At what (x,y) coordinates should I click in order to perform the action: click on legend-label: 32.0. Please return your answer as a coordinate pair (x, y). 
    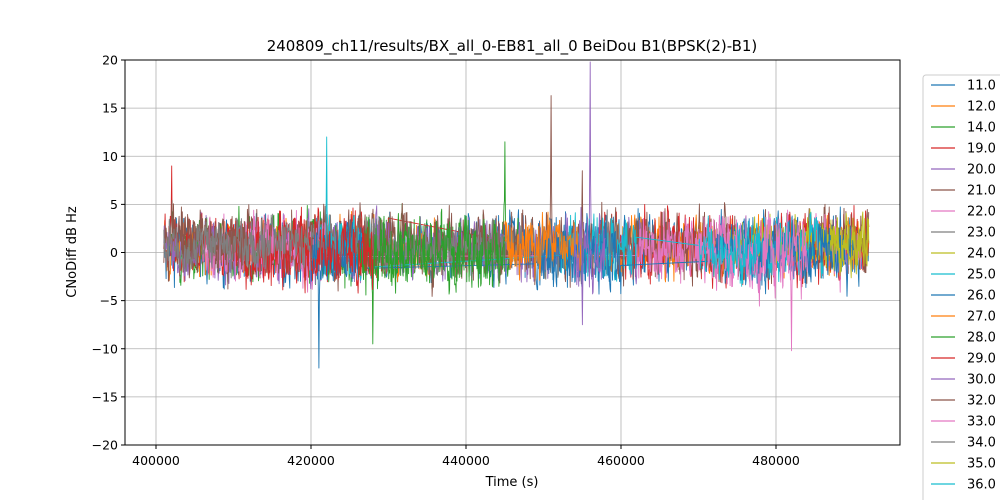
    Looking at the image, I should click on (981, 401).